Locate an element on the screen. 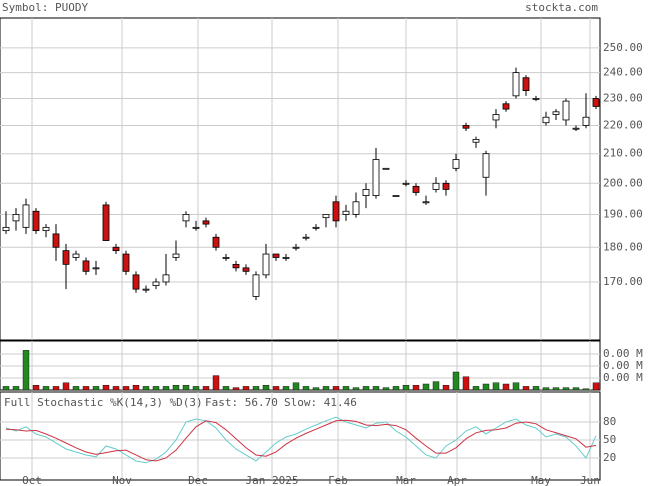 The image size is (655, 486). y-tick-label: 190.00 is located at coordinates (623, 213).